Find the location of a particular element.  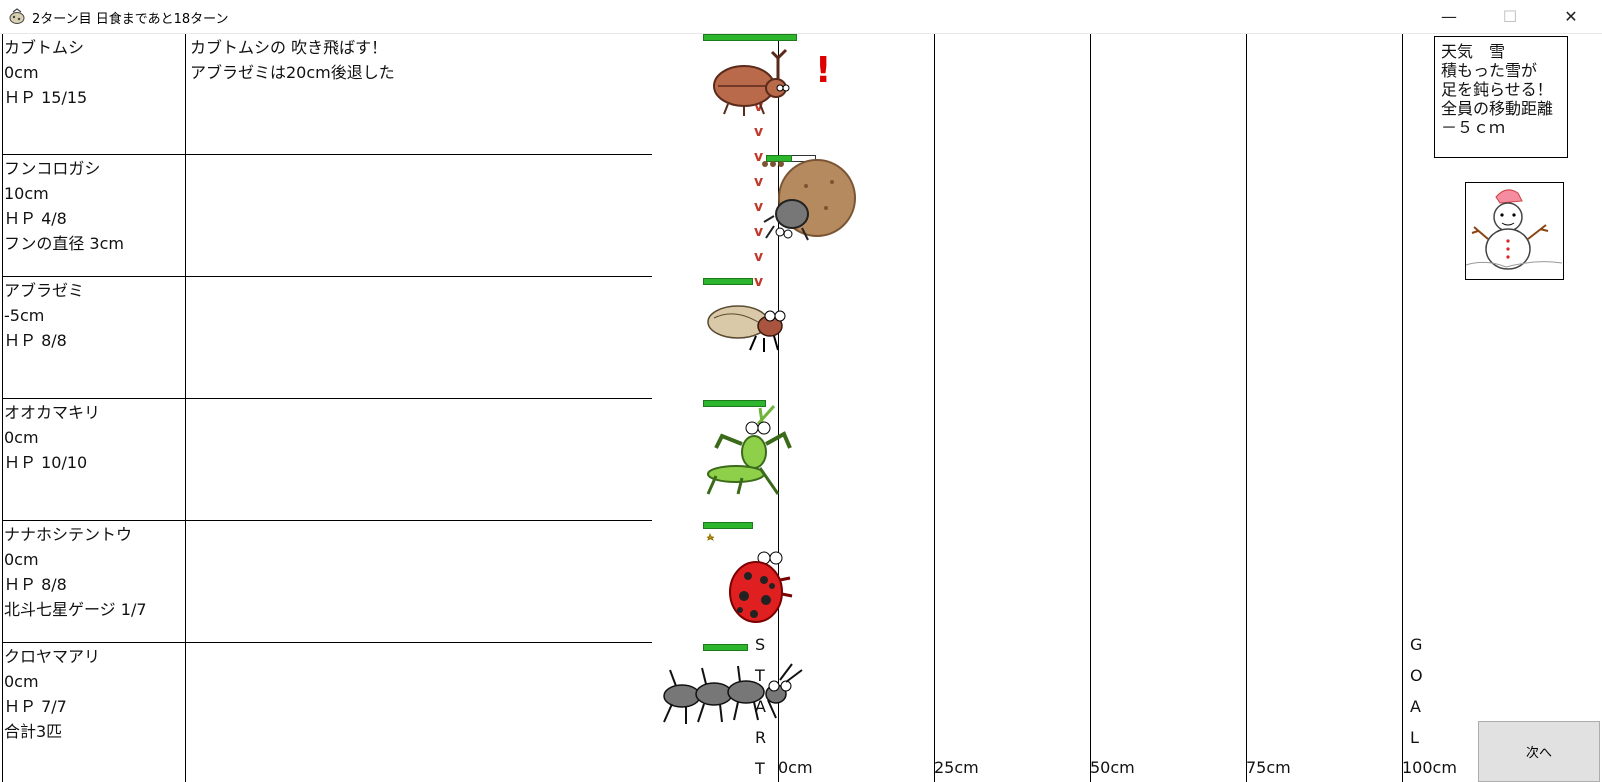

tick-label: 25cm is located at coordinates (956, 767).